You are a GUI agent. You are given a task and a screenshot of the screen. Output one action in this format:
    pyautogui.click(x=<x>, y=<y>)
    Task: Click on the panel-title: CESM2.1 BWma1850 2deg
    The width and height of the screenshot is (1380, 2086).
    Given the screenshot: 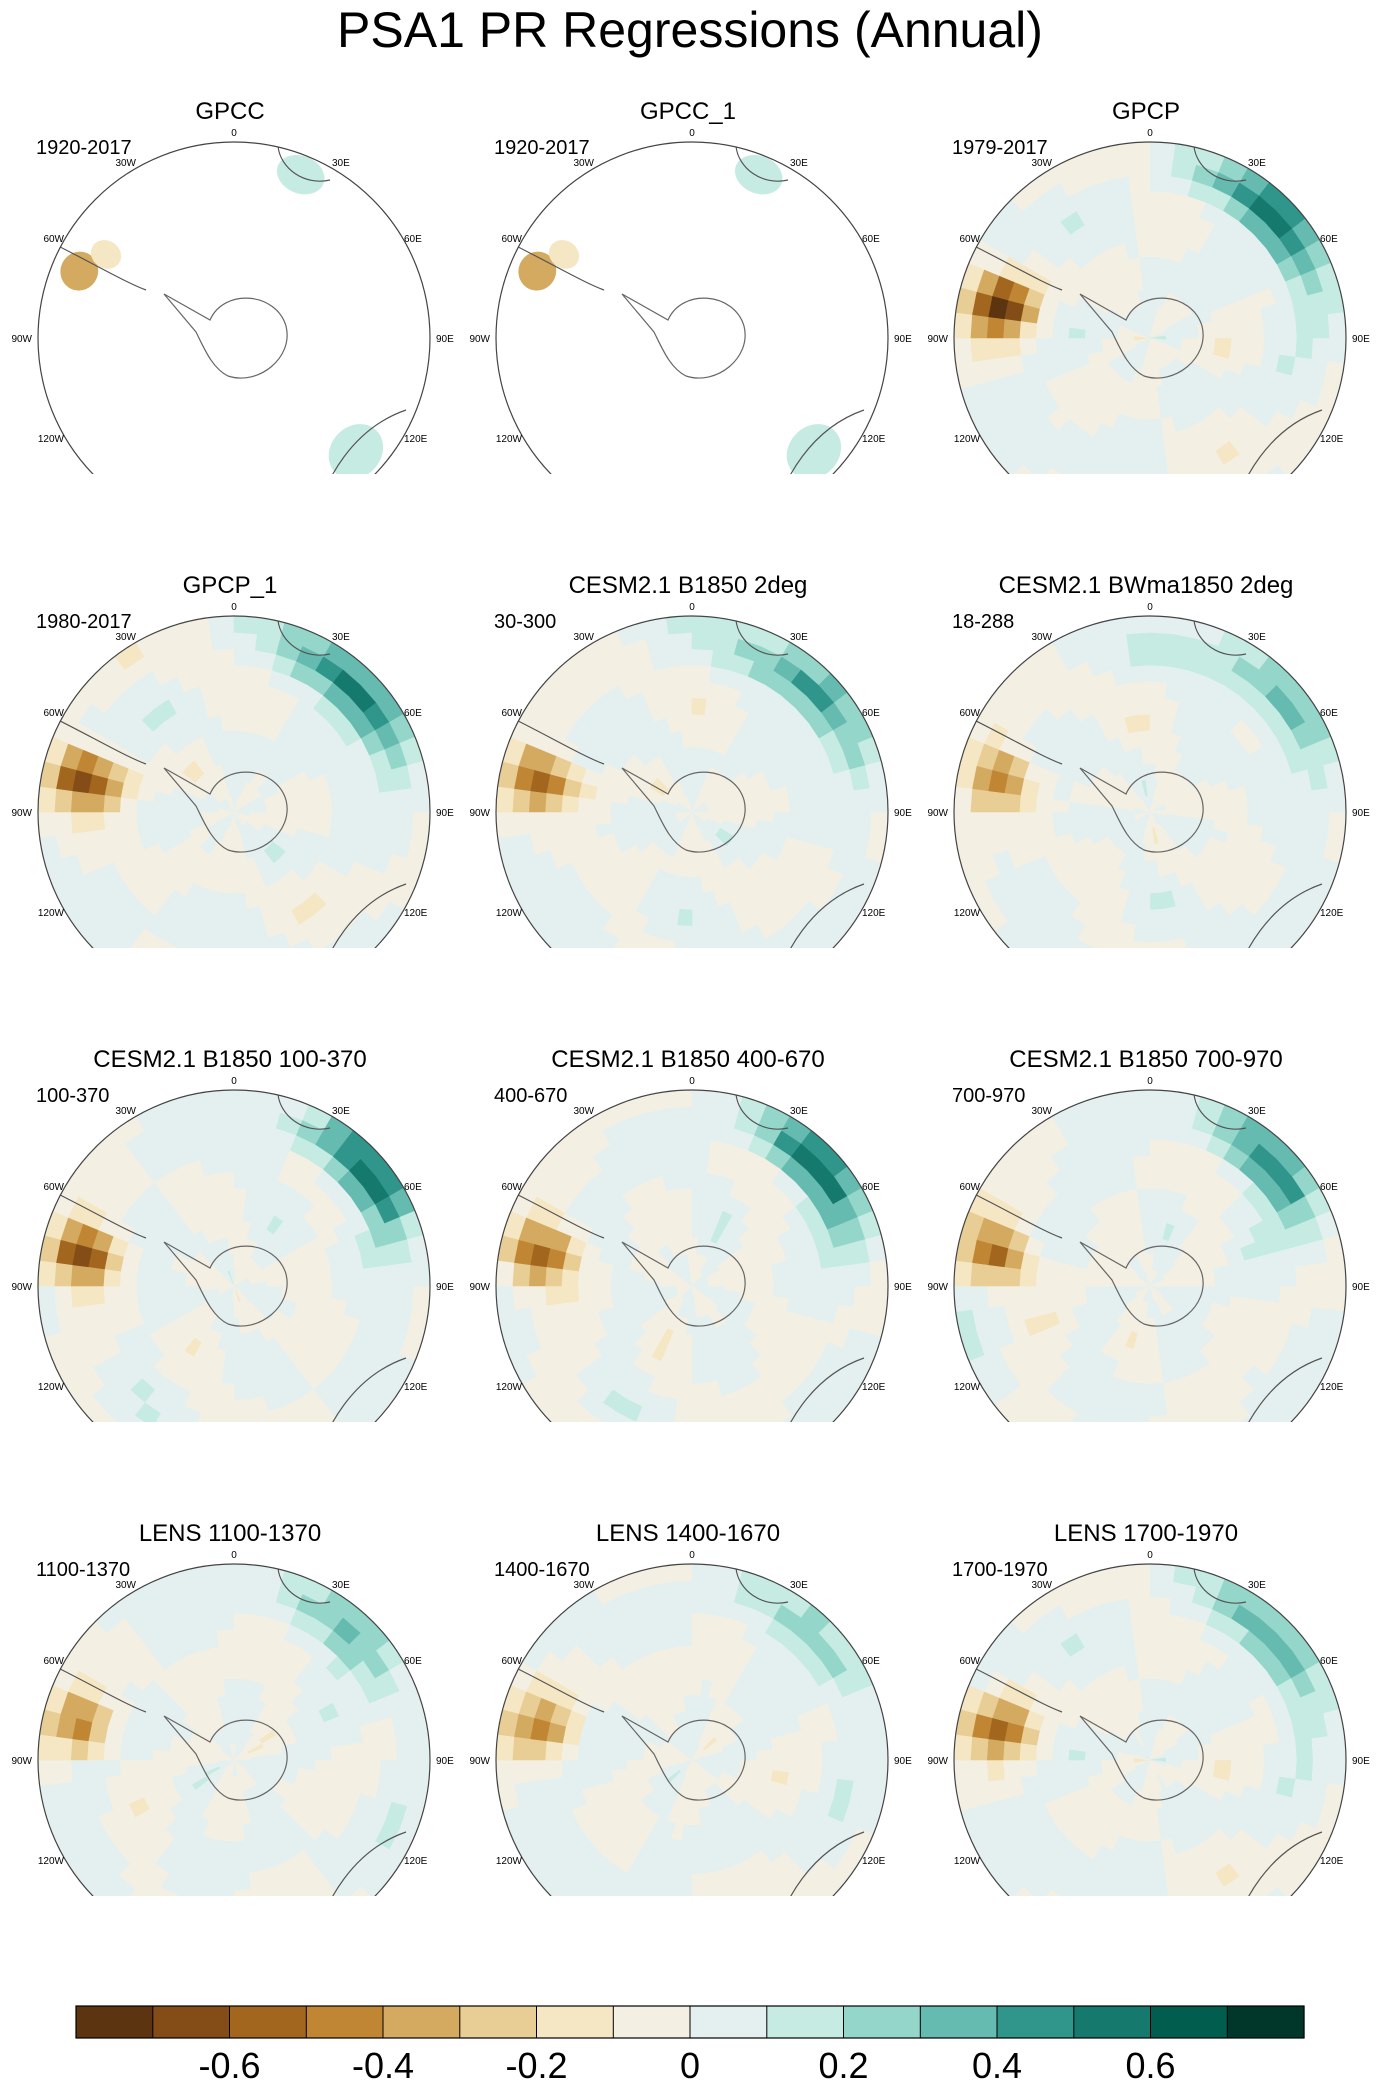 What is the action you would take?
    pyautogui.click(x=1146, y=585)
    